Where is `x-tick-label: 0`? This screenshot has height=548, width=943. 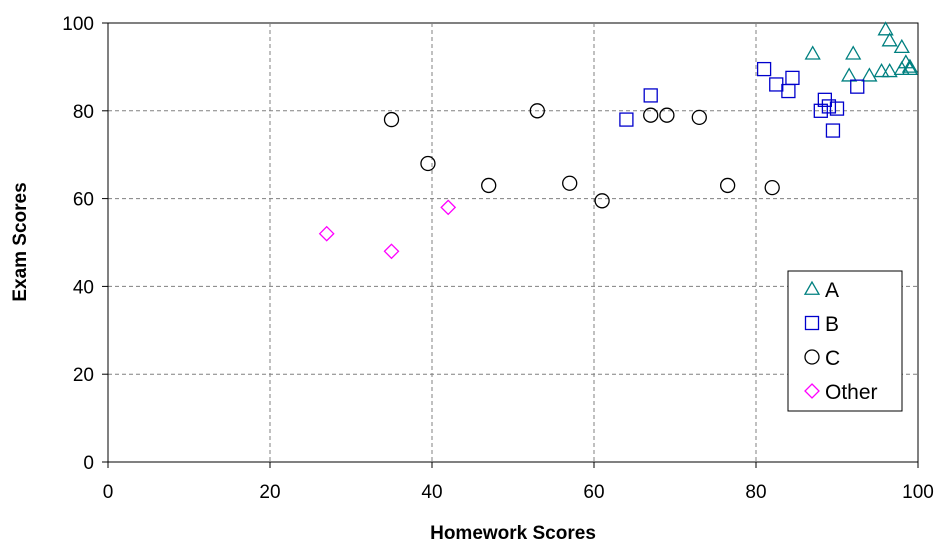
x-tick-label: 0 is located at coordinates (108, 492).